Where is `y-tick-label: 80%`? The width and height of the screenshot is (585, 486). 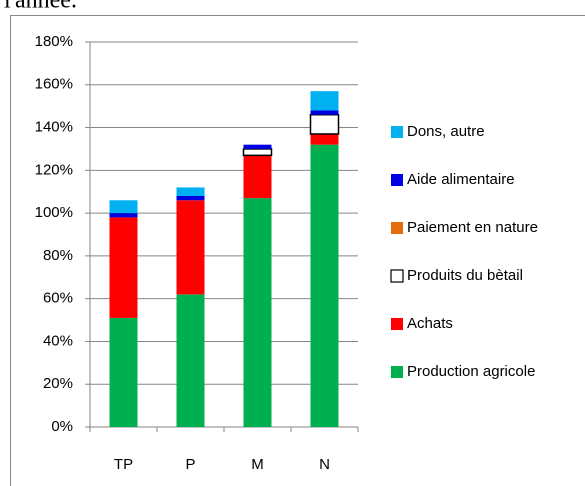
y-tick-label: 80% is located at coordinates (58, 255).